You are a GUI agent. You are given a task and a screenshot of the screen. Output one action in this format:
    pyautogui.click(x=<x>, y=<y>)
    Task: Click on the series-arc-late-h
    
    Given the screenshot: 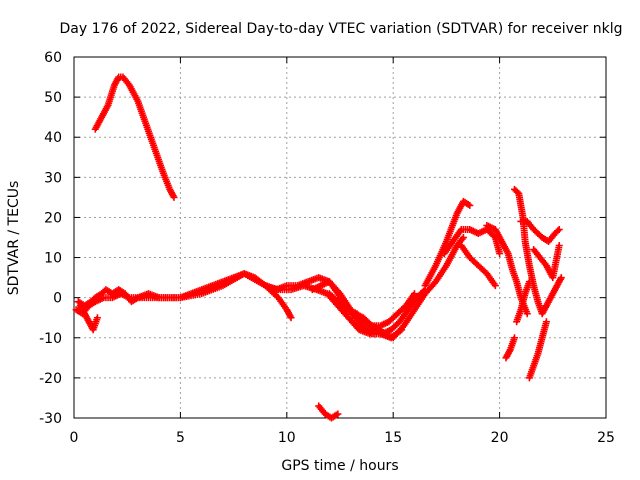 What is the action you would take?
    pyautogui.click(x=523, y=302)
    